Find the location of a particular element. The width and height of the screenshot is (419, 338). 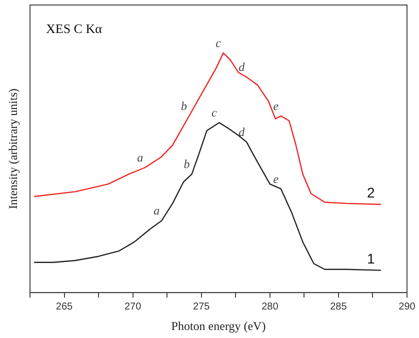

x-tick-label: 285 is located at coordinates (339, 306).